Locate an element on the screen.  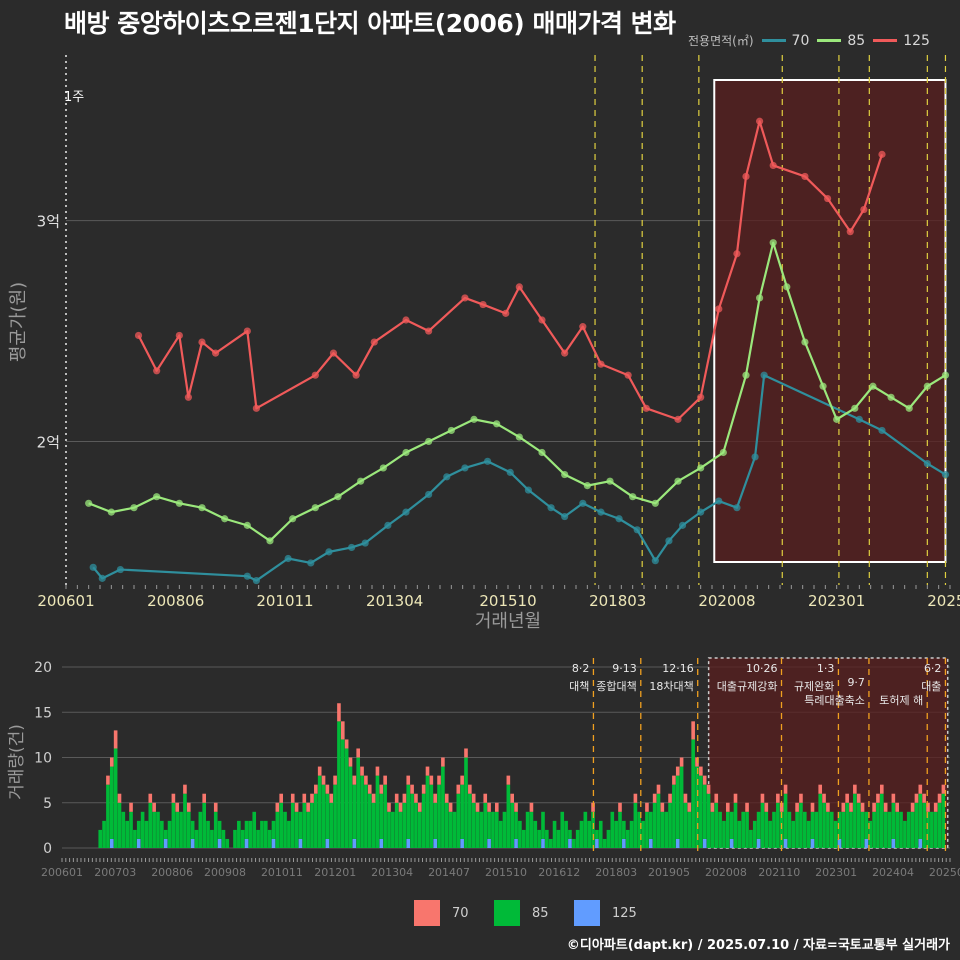
legend-item-85: 85 is located at coordinates (841, 41).